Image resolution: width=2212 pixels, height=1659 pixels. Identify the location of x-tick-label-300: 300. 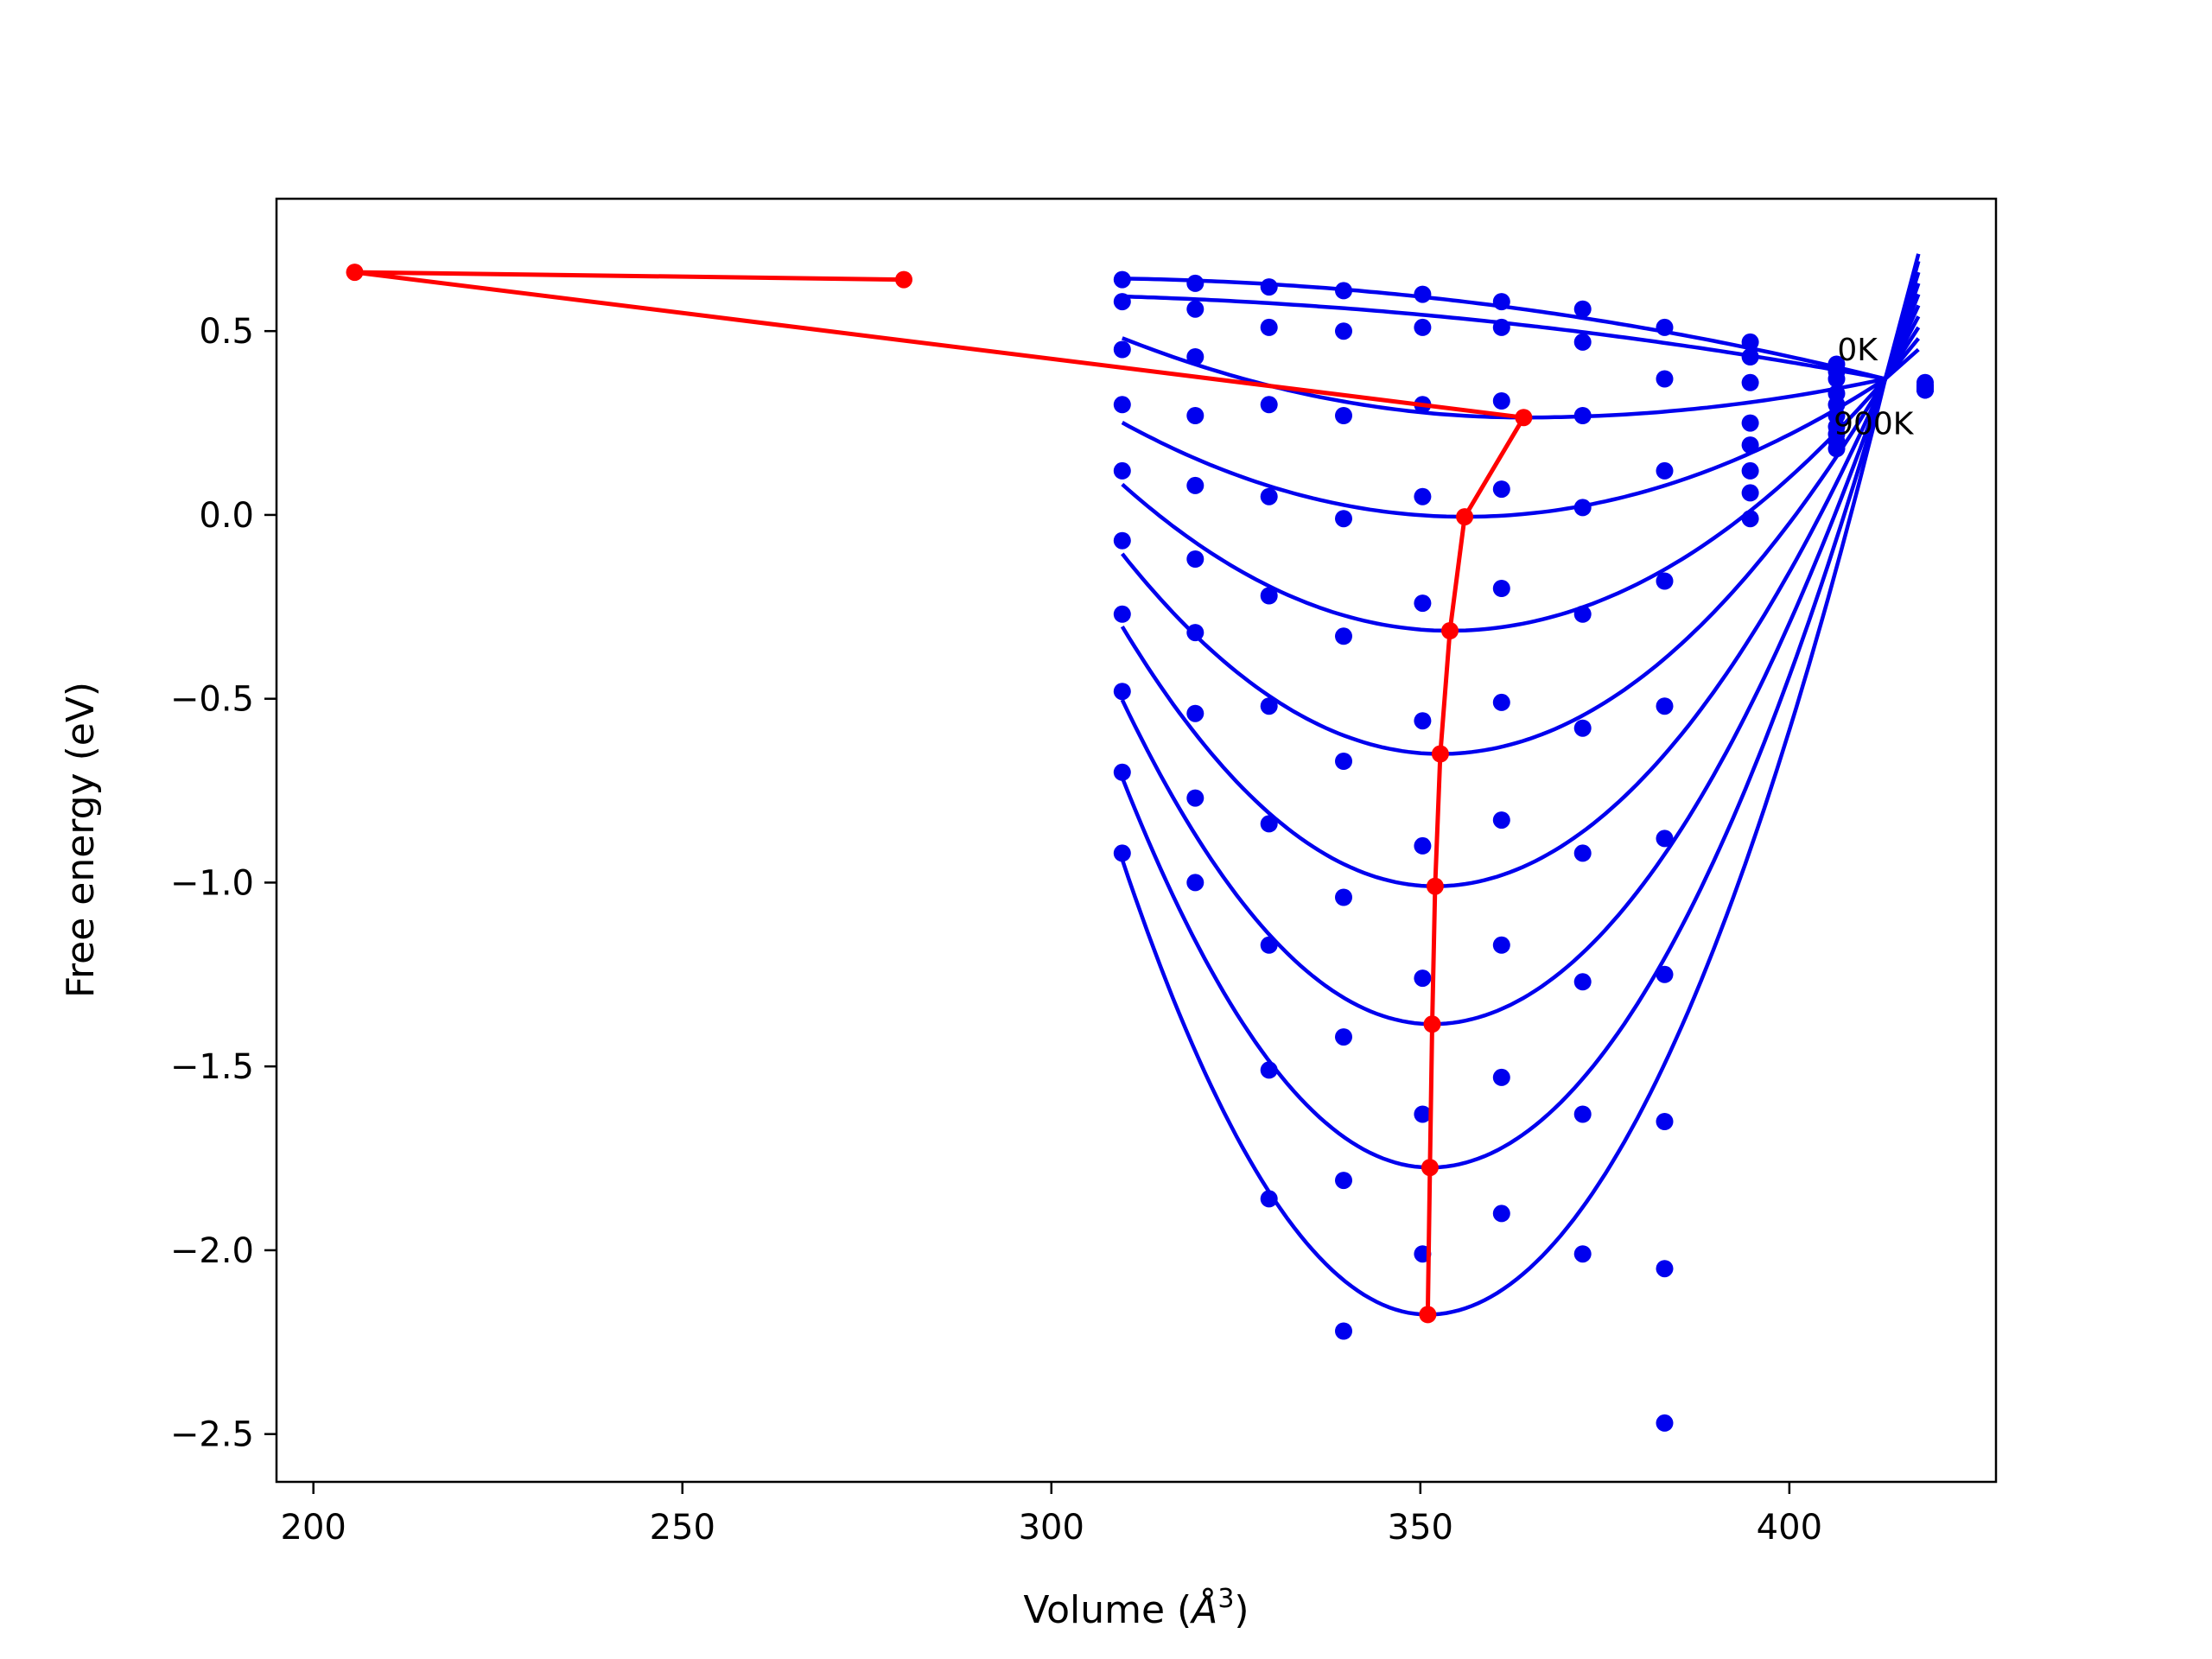
(1051, 1528).